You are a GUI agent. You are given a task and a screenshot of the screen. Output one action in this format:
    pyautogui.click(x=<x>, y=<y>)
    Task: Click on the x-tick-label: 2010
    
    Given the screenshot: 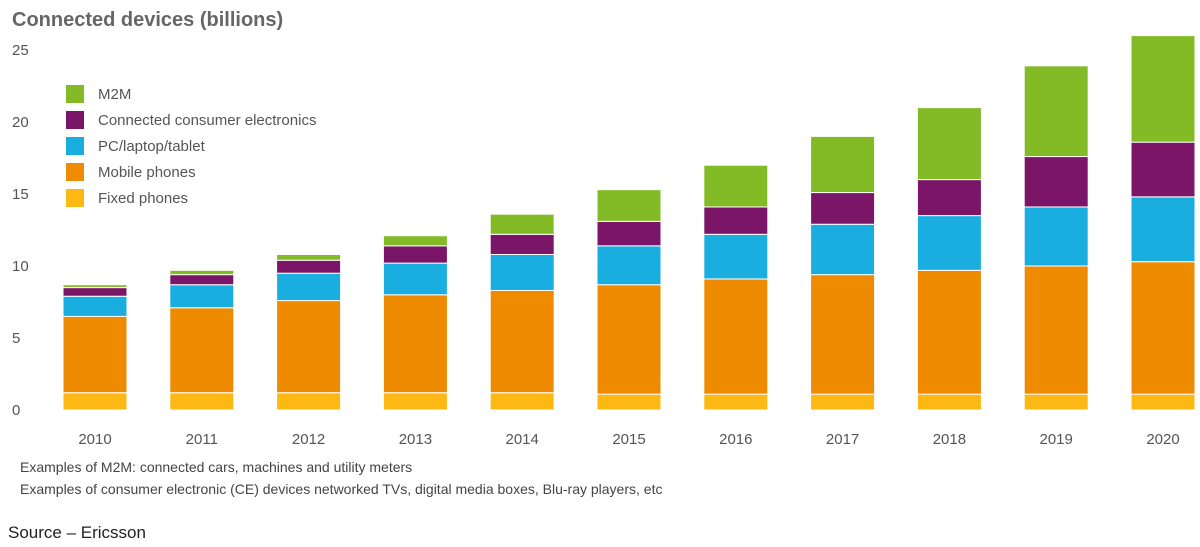 What is the action you would take?
    pyautogui.click(x=94, y=439)
    